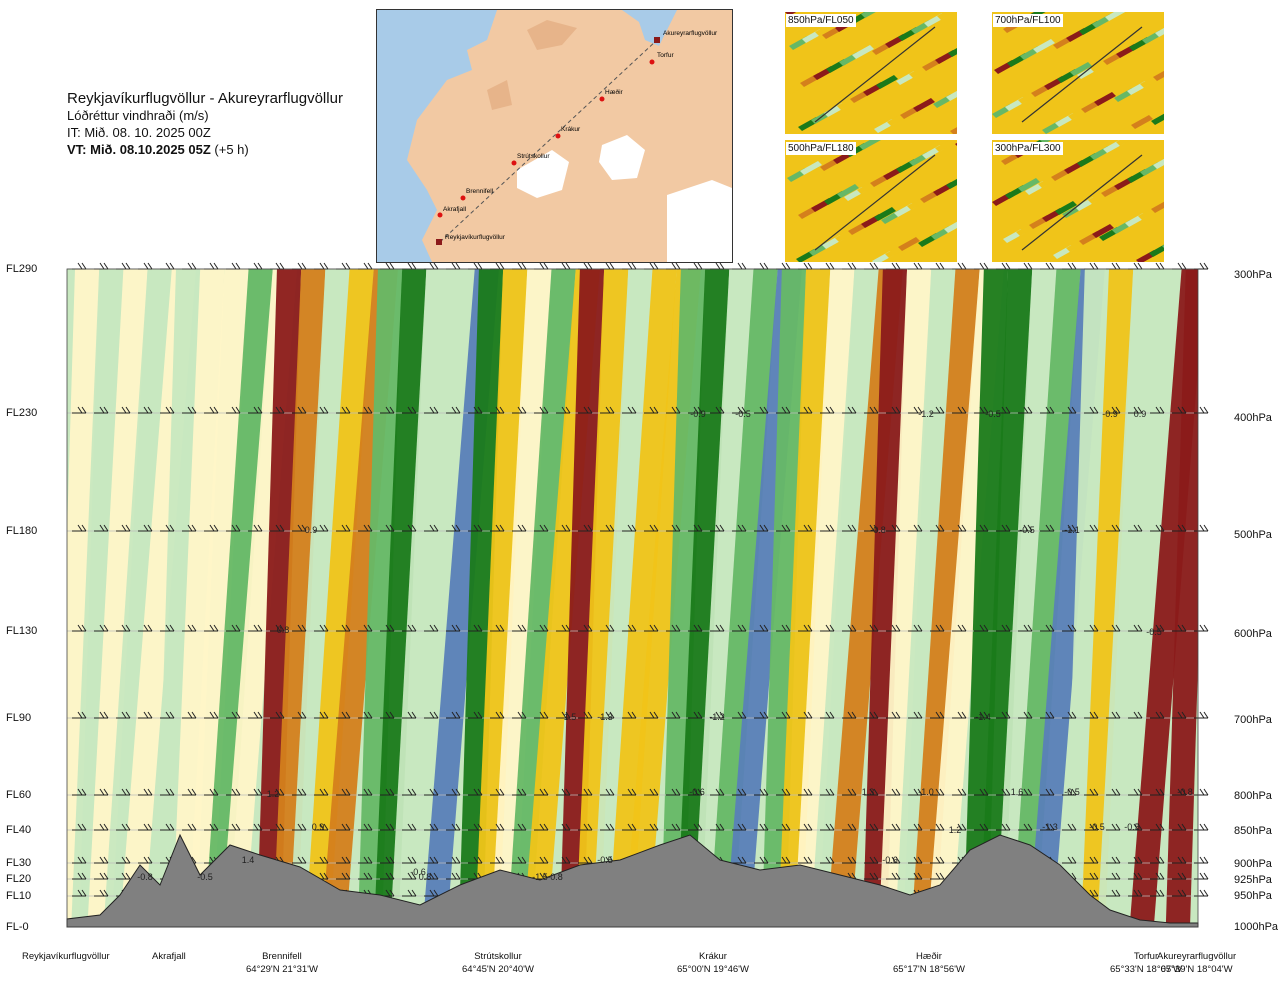  I want to click on contour-label: -0.5, so click(205, 877).